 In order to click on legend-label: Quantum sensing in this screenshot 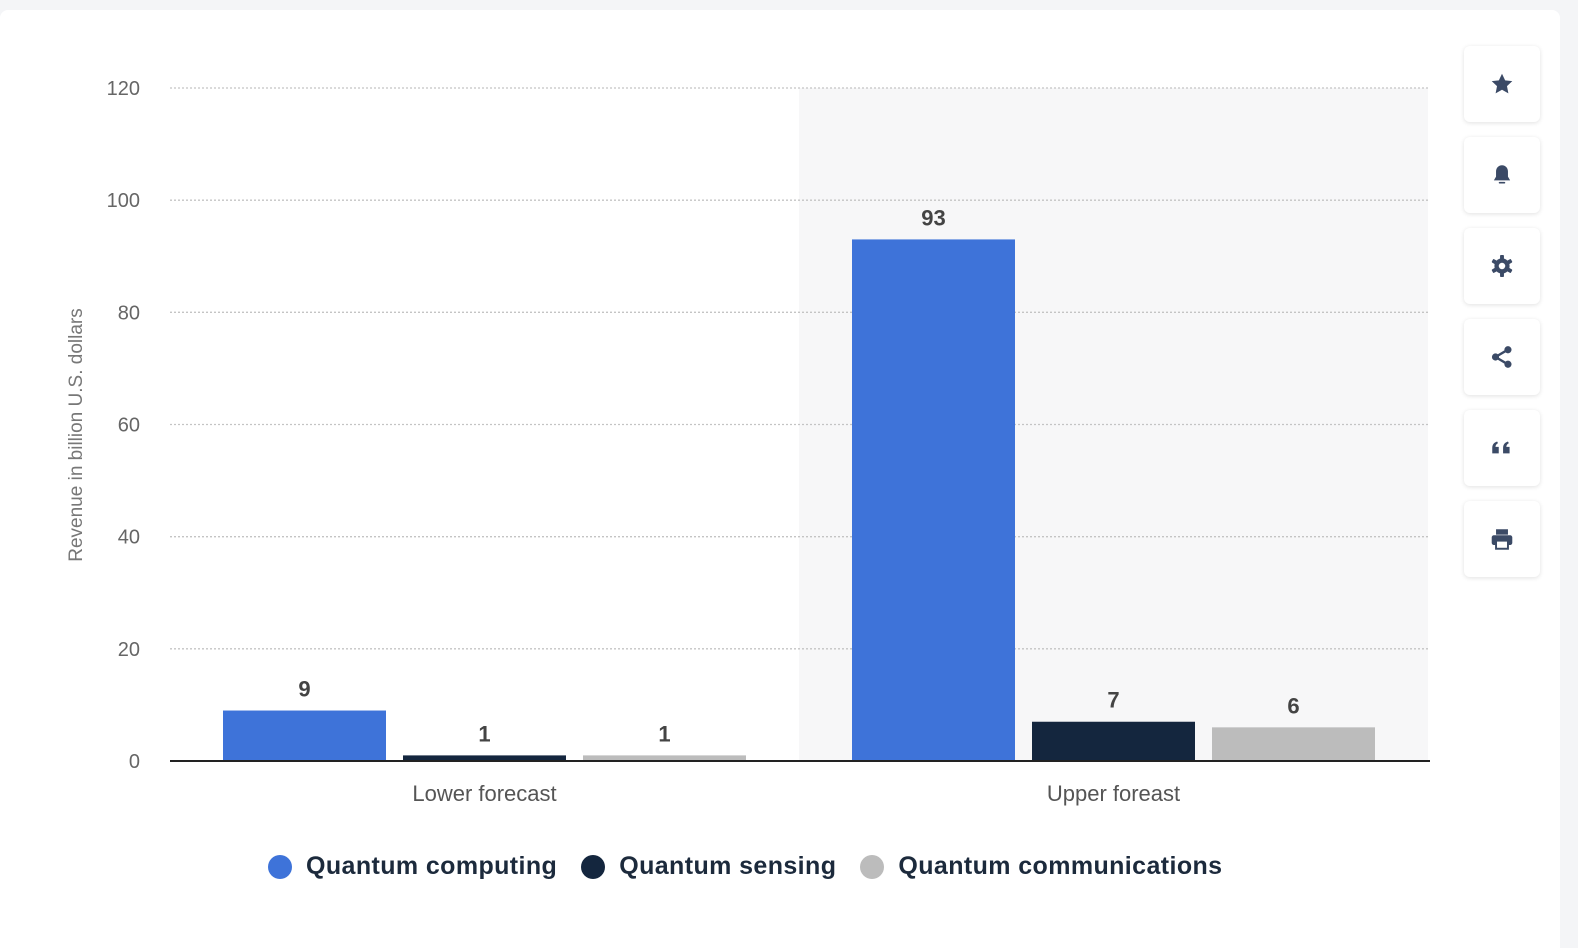, I will do `click(728, 866)`.